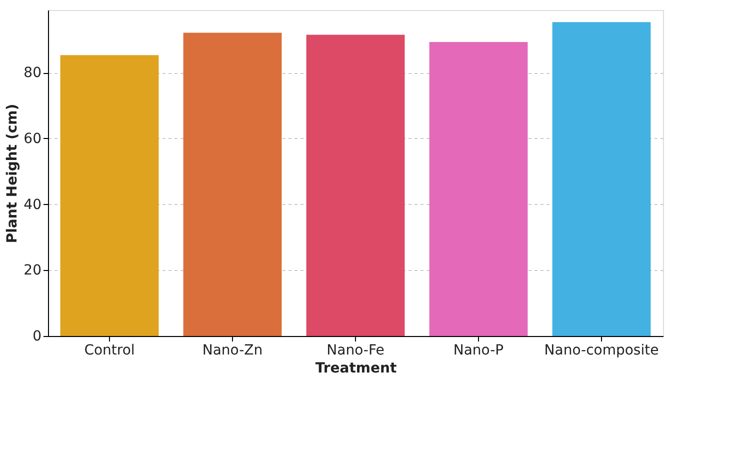 This screenshot has height=458, width=734. What do you see at coordinates (601, 350) in the screenshot?
I see `x-tick-label: Nano-composite` at bounding box center [601, 350].